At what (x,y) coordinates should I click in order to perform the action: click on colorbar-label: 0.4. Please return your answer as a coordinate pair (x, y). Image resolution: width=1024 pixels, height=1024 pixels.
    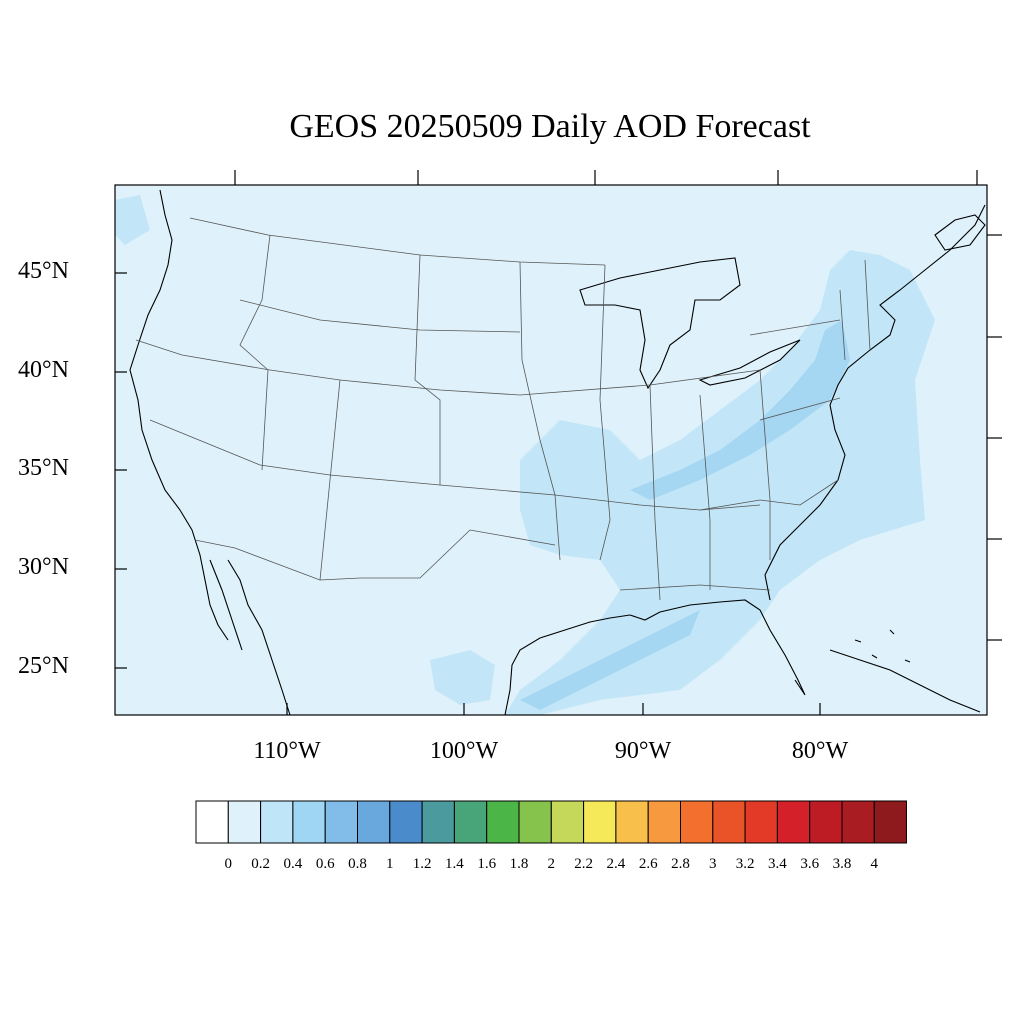
    Looking at the image, I should click on (293, 864).